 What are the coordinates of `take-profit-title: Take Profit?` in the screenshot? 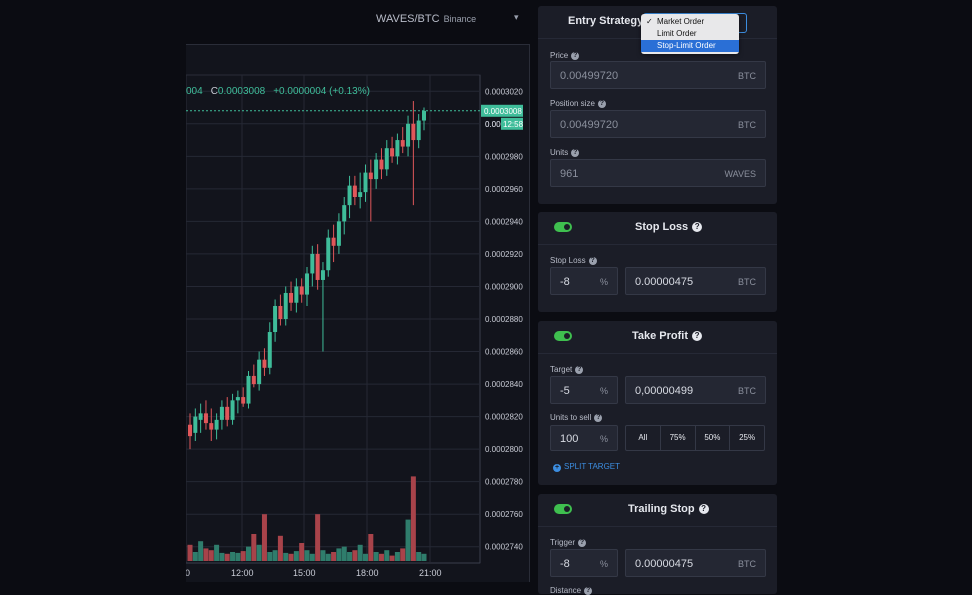 It's located at (667, 336).